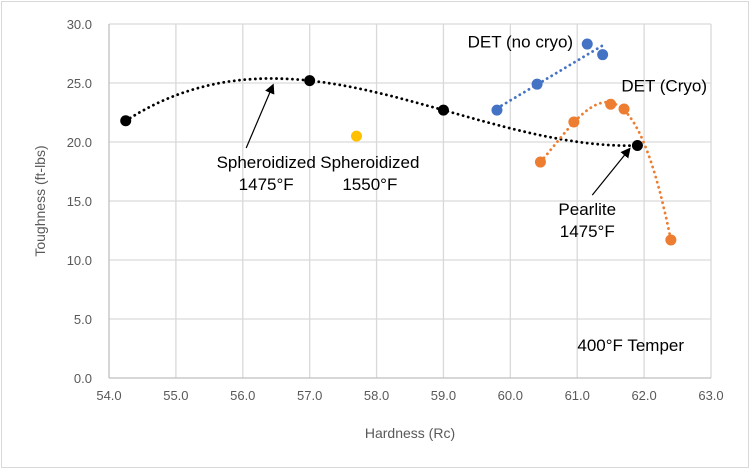 The image size is (752, 471). I want to click on x-tick-label: 60.0, so click(510, 395).